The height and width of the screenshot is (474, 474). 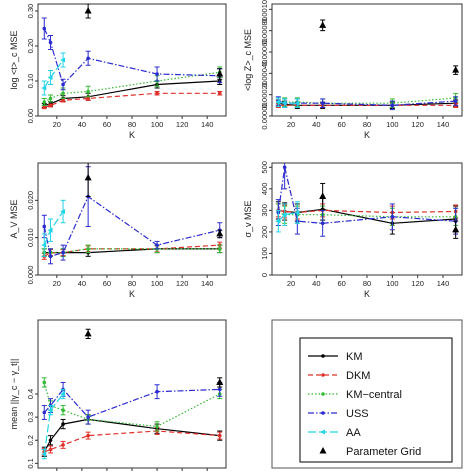 What do you see at coordinates (358, 376) in the screenshot?
I see `legend-label: DKM` at bounding box center [358, 376].